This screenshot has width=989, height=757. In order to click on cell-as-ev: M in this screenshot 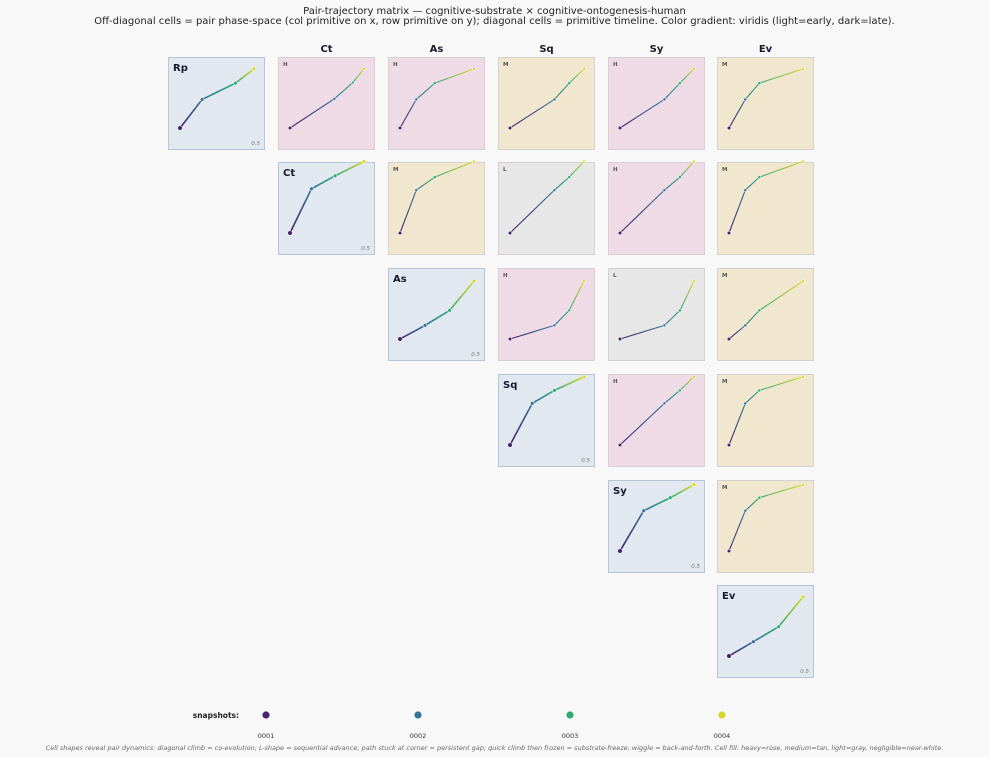, I will do `click(765, 314)`.